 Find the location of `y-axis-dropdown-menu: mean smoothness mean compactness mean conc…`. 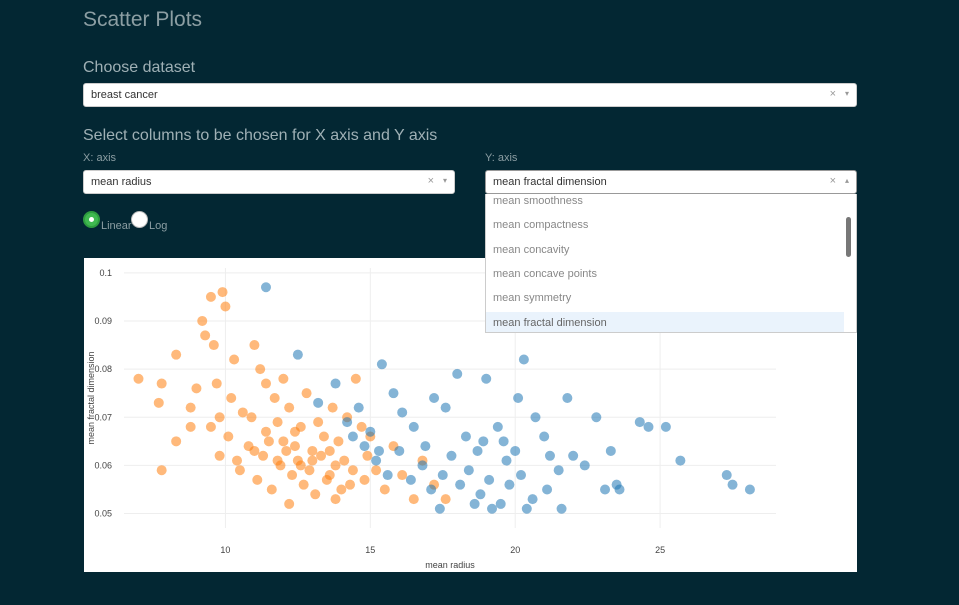

y-axis-dropdown-menu: mean smoothness mean compactness mean conc… is located at coordinates (671, 263).